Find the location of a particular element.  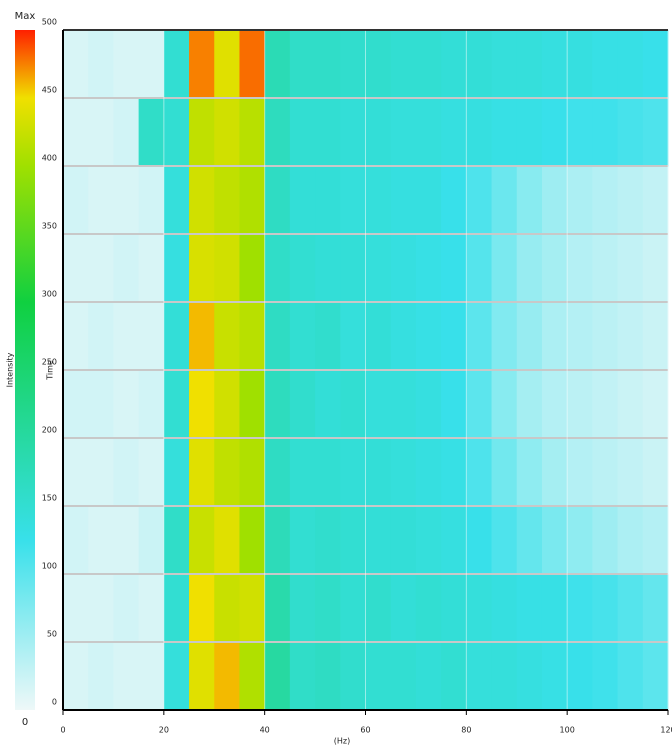

colorbar-label: Intensity is located at coordinates (10, 369).